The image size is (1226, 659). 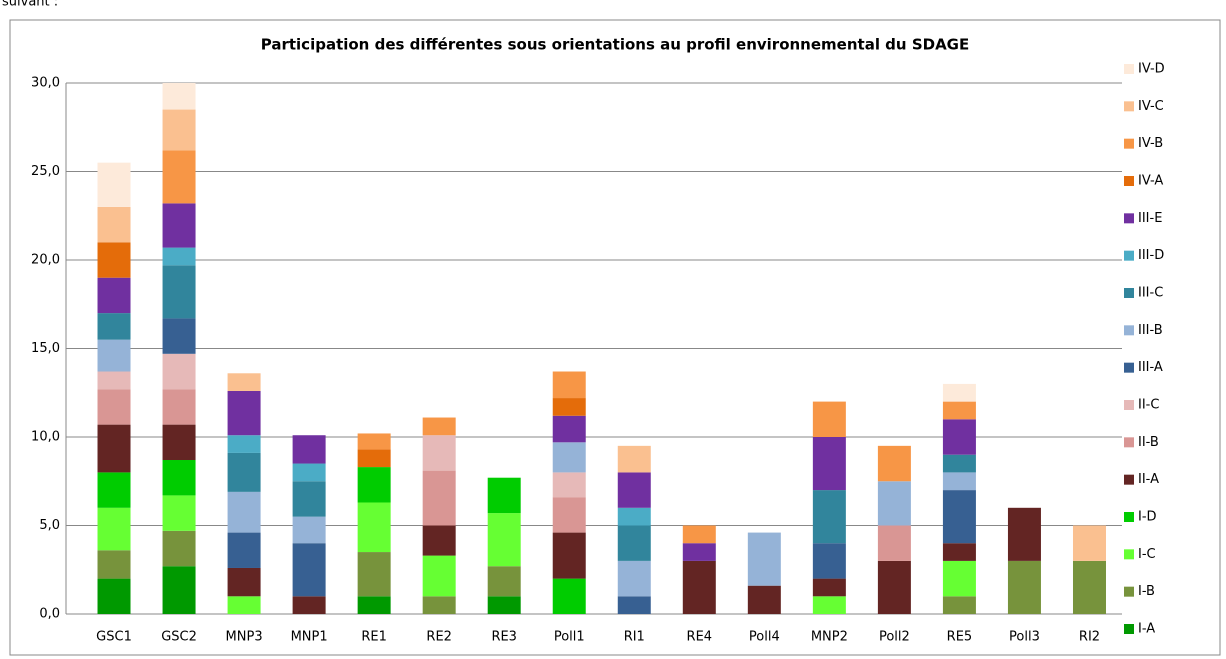 What do you see at coordinates (1148, 405) in the screenshot?
I see `legend-label: II-C` at bounding box center [1148, 405].